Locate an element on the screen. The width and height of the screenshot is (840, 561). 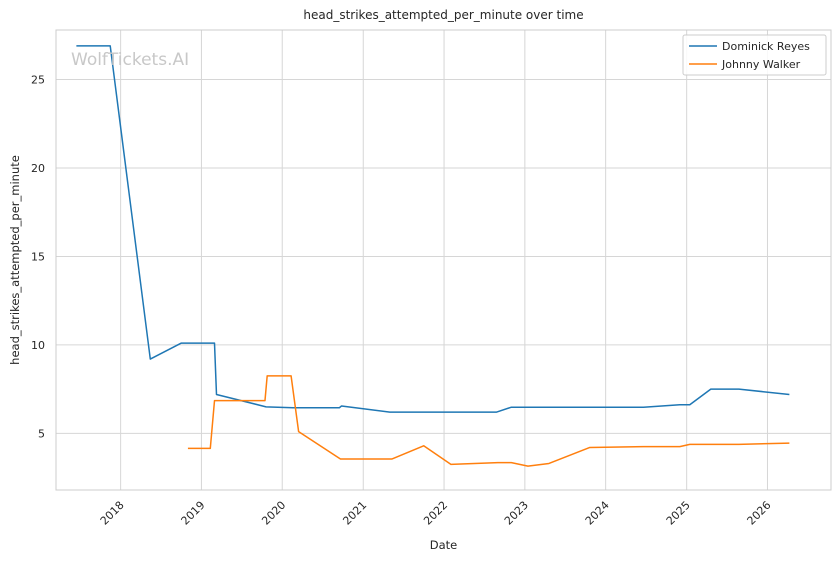
x-tick-label: 2025 is located at coordinates (678, 513).